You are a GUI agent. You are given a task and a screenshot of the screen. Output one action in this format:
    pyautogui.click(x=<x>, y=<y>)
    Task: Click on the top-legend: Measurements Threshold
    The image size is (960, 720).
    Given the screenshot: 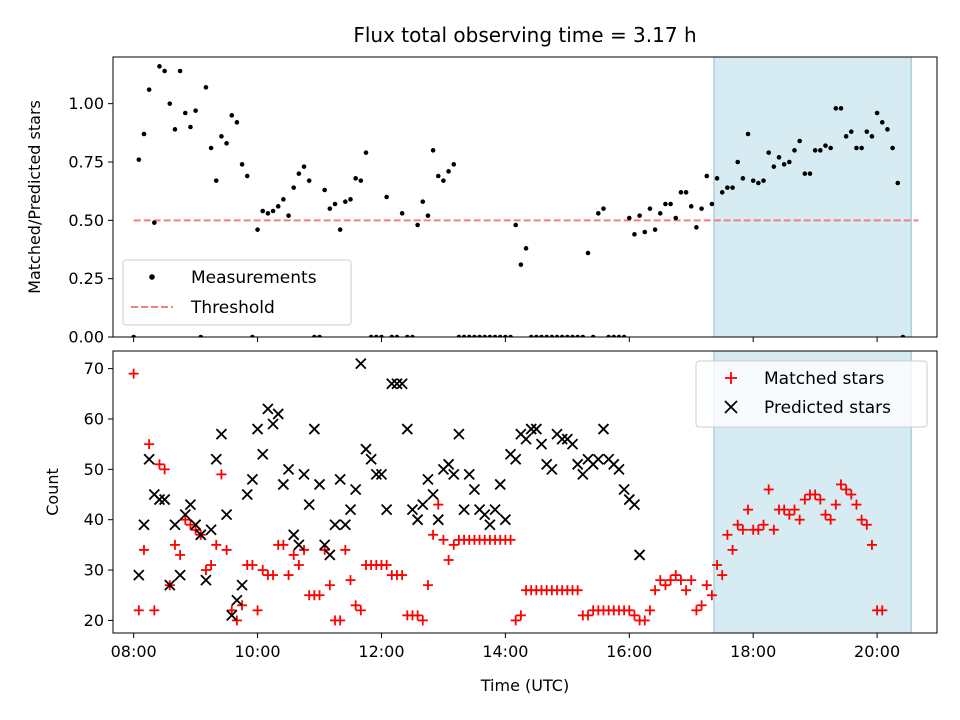 What is the action you would take?
    pyautogui.click(x=237, y=292)
    